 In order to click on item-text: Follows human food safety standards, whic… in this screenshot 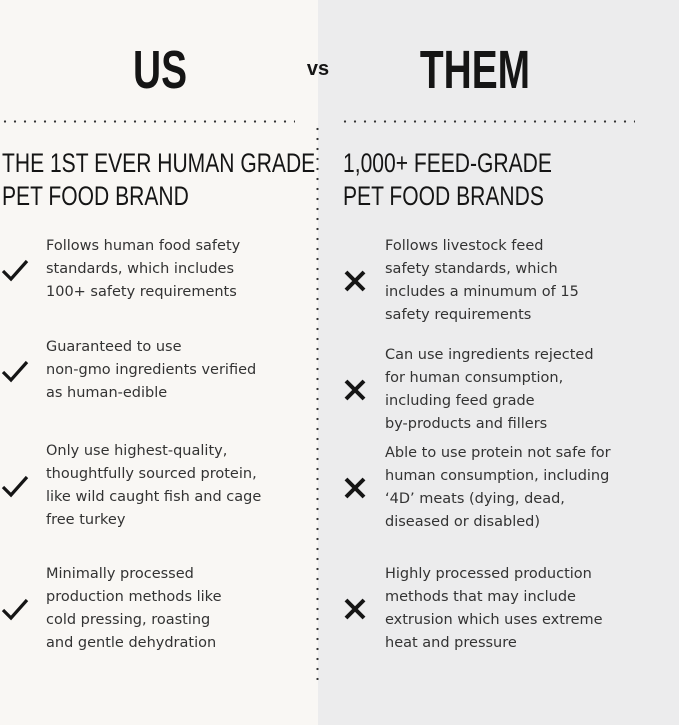, I will do `click(143, 269)`.